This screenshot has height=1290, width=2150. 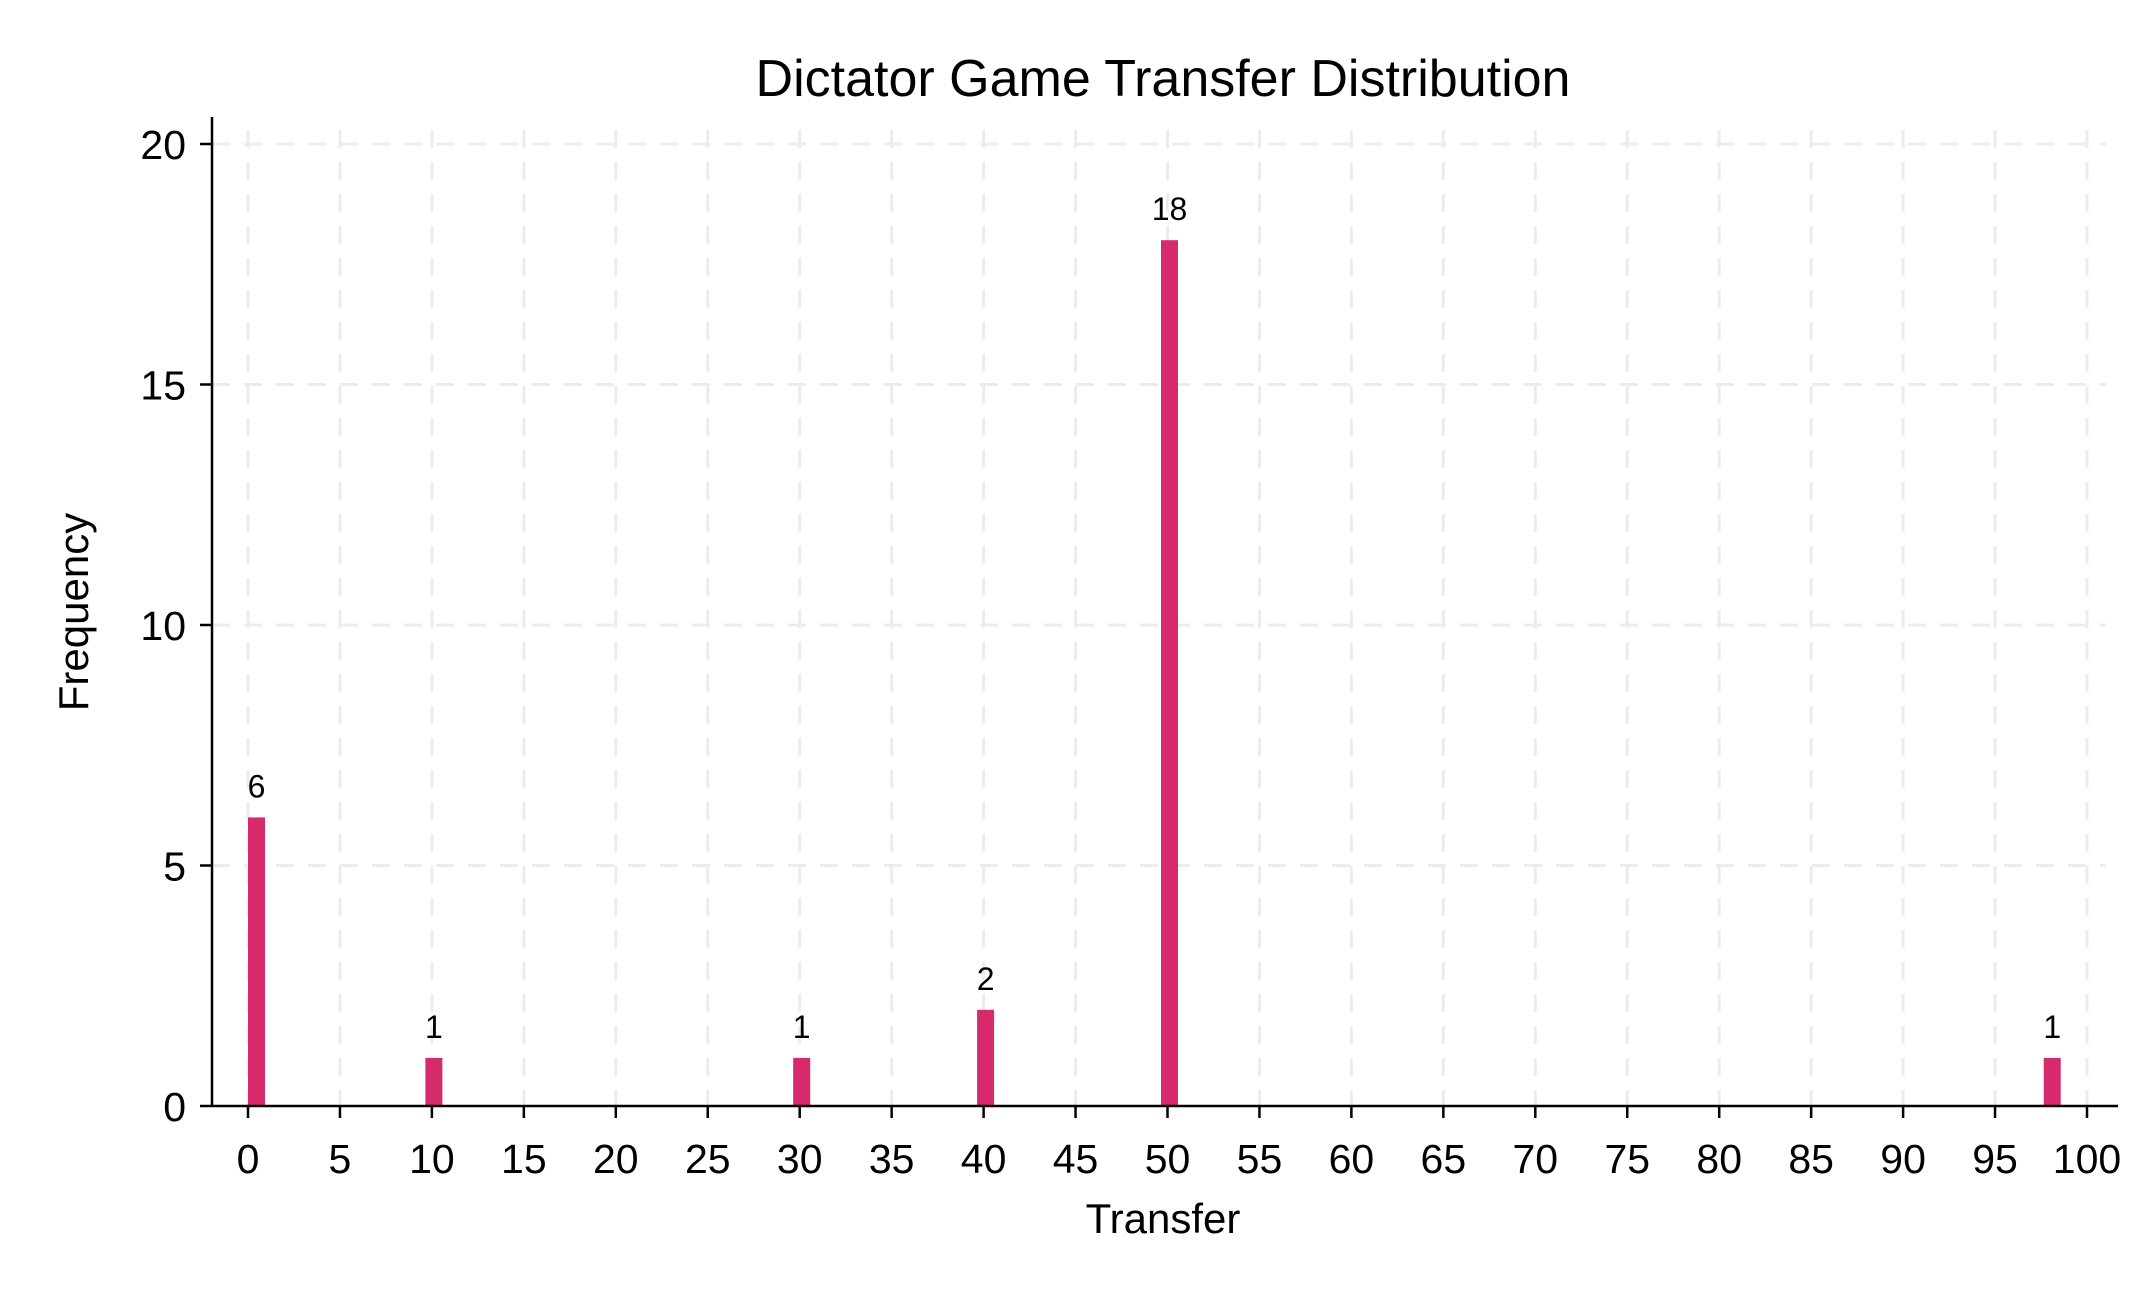 What do you see at coordinates (524, 1159) in the screenshot?
I see `x-tick-label: 15` at bounding box center [524, 1159].